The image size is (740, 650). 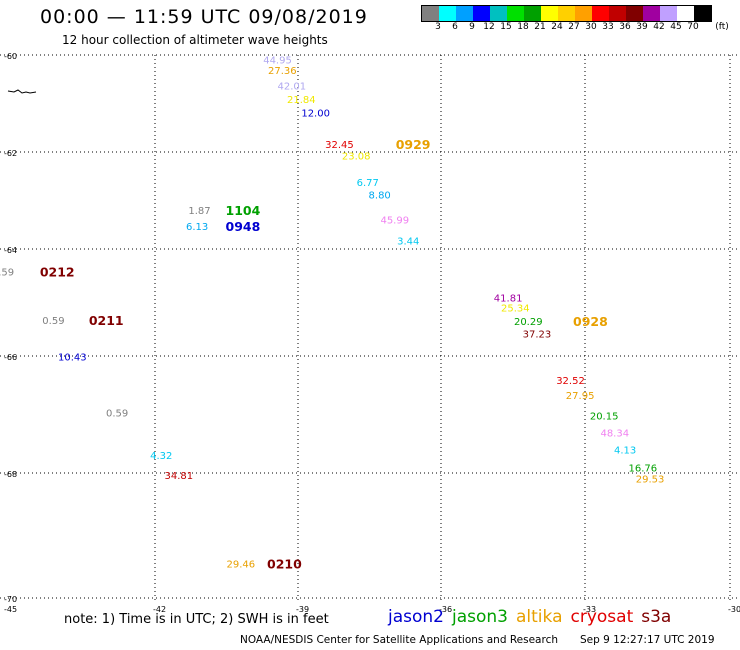 What do you see at coordinates (10, 609) in the screenshot?
I see `longitude-label: -45` at bounding box center [10, 609].